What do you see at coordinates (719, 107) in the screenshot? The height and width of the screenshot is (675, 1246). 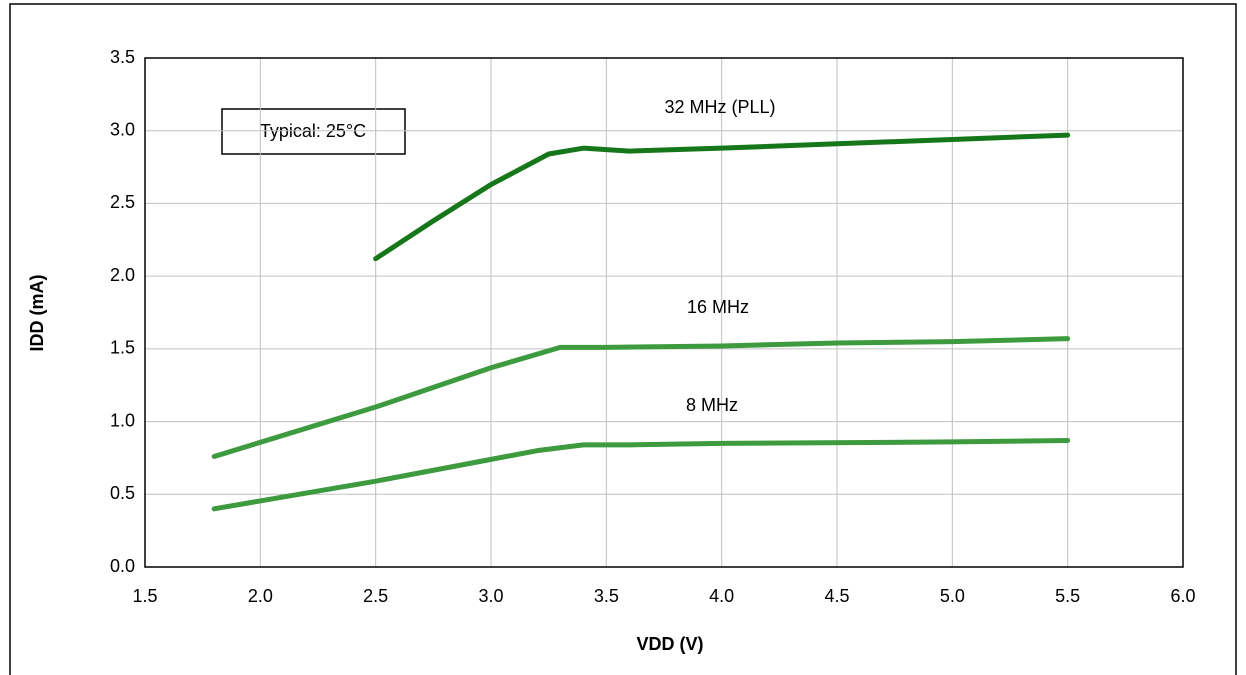 I see `series-label: 32 MHz (PLL)` at bounding box center [719, 107].